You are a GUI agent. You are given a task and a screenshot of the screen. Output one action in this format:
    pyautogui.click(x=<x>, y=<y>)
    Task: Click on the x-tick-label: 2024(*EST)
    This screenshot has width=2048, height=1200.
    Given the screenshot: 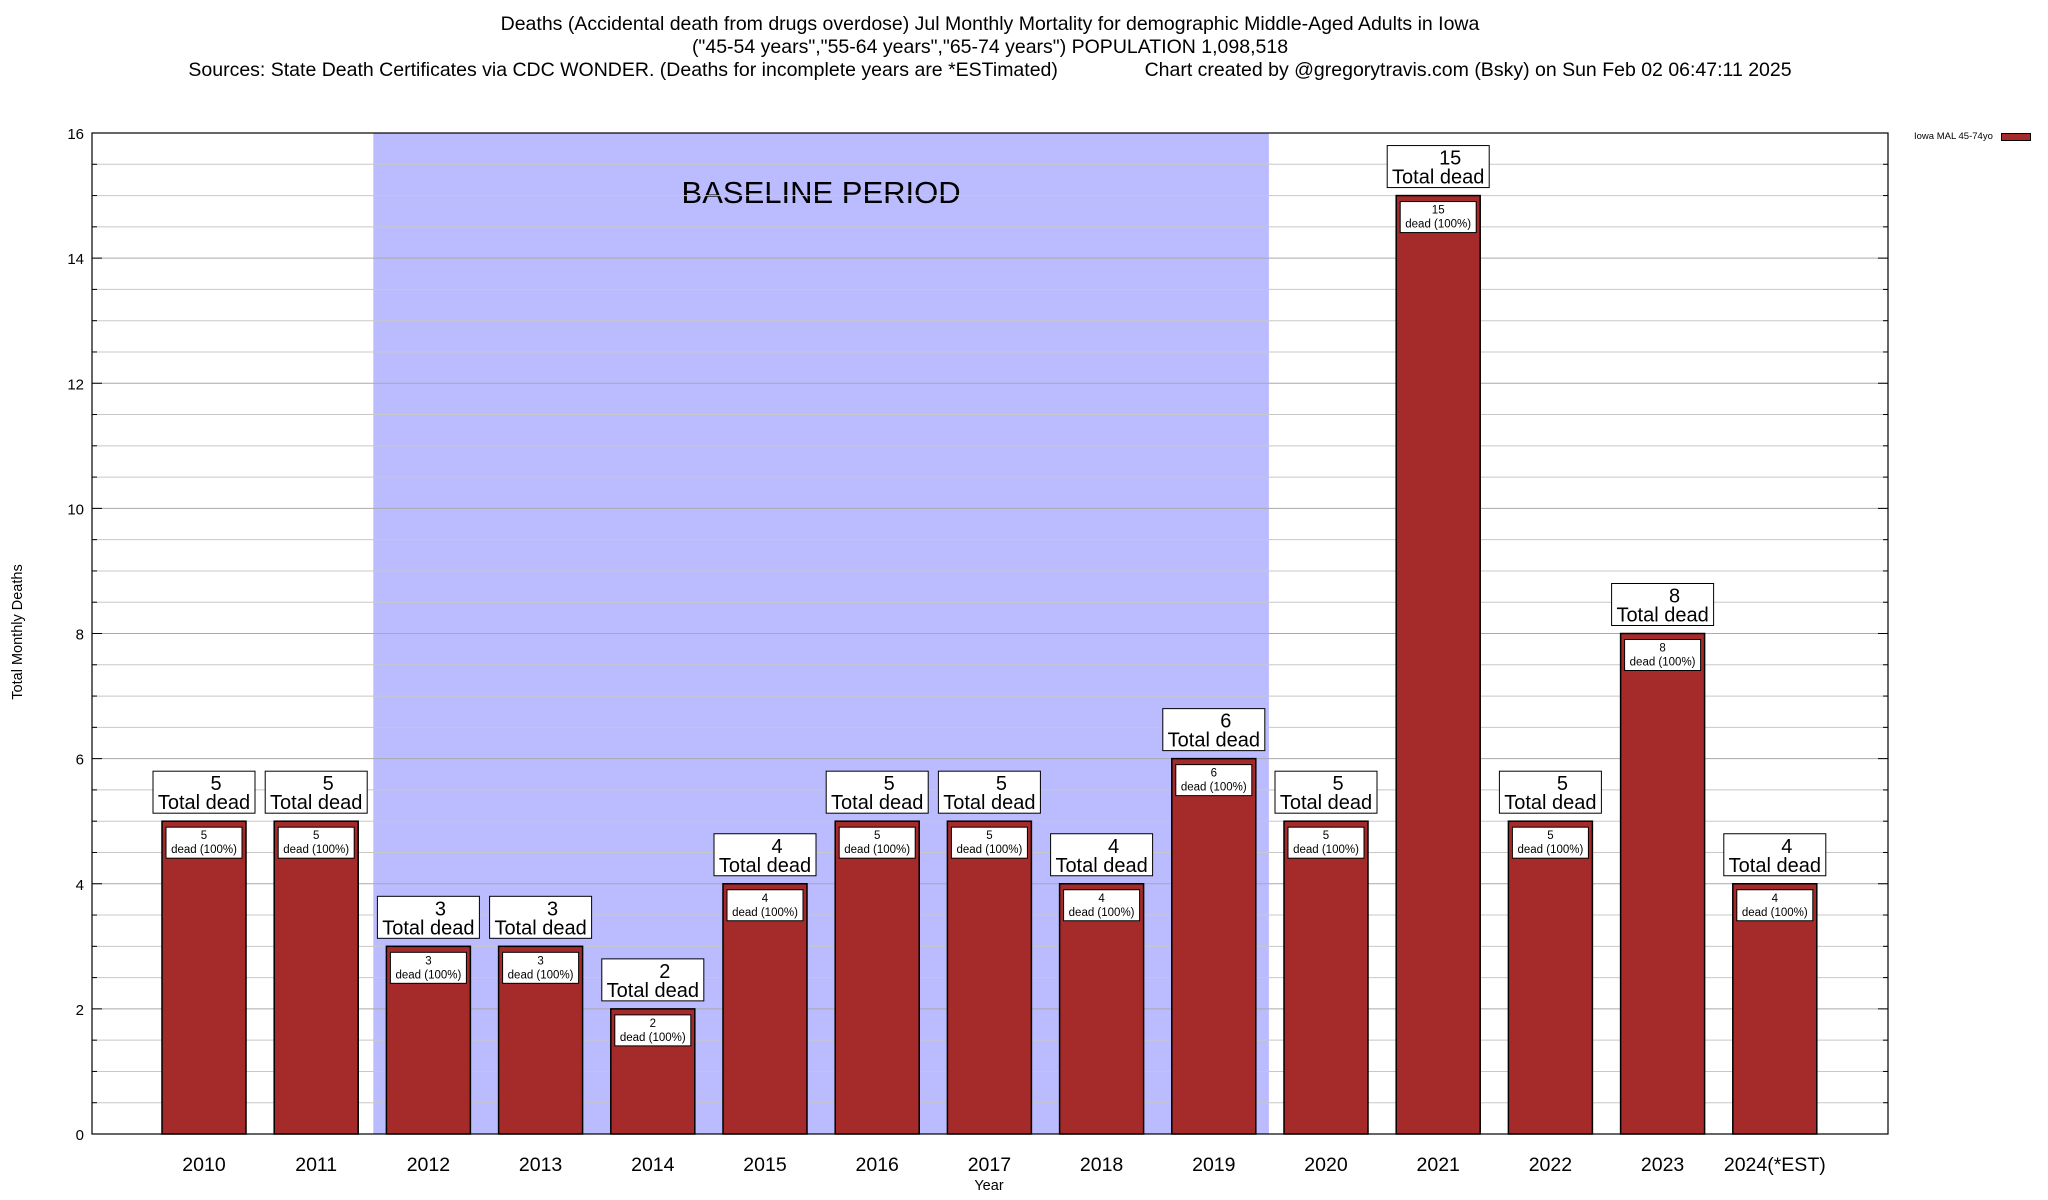 What is the action you would take?
    pyautogui.click(x=1775, y=1165)
    